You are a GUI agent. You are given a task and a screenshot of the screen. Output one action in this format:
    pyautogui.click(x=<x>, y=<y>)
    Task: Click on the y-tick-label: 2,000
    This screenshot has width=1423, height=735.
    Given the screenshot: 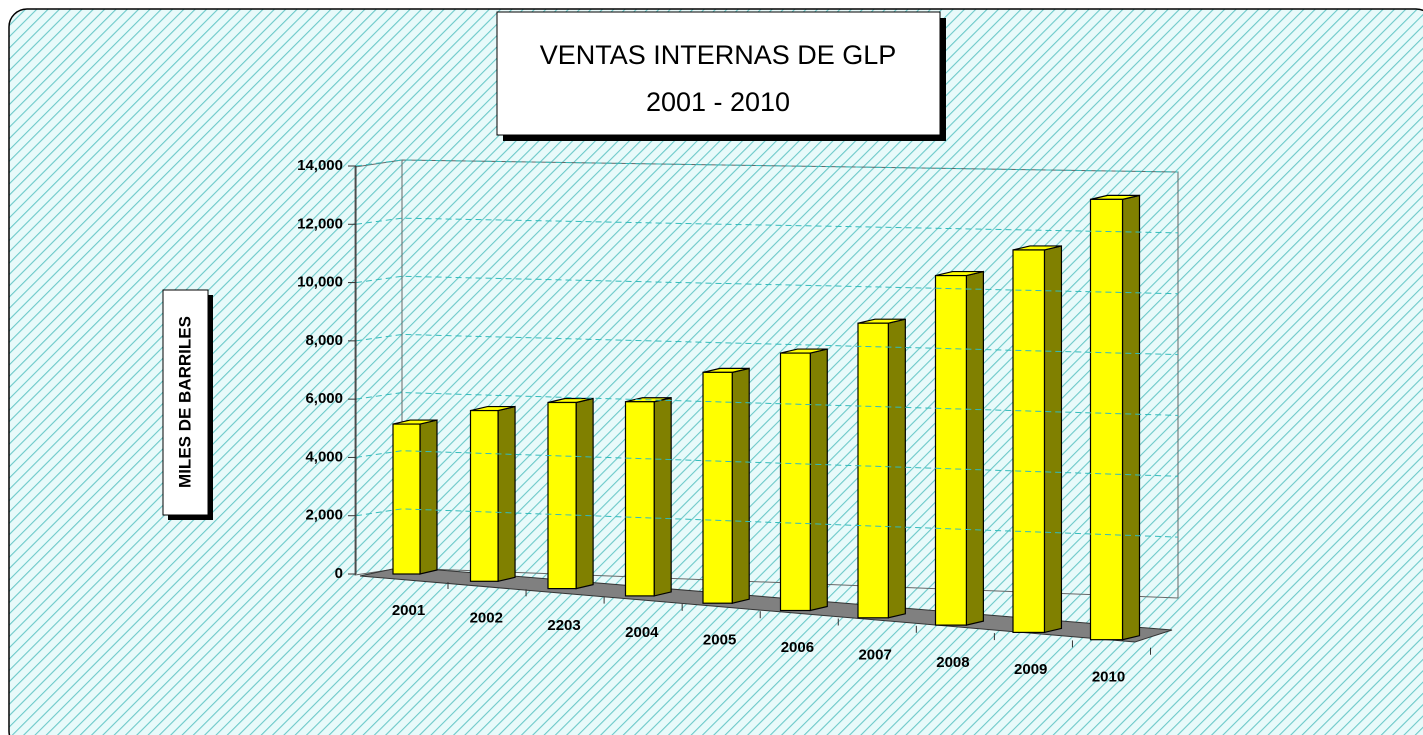 What is the action you would take?
    pyautogui.click(x=324, y=515)
    